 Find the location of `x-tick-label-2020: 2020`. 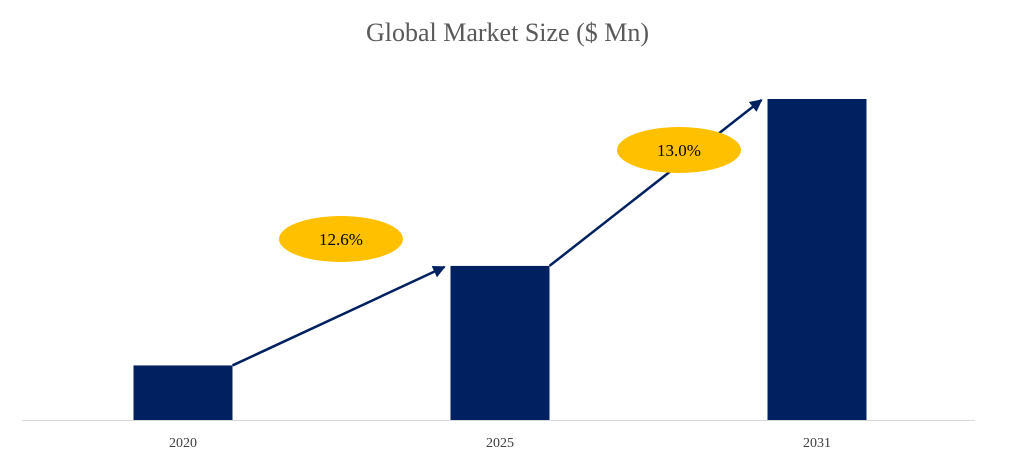

x-tick-label-2020: 2020 is located at coordinates (183, 443).